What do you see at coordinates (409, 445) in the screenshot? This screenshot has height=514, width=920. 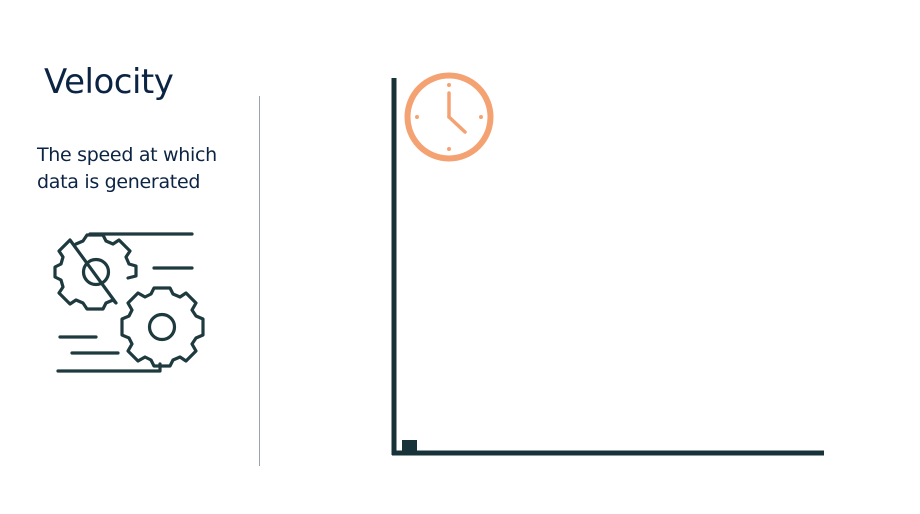 I see `data-point-marker` at bounding box center [409, 445].